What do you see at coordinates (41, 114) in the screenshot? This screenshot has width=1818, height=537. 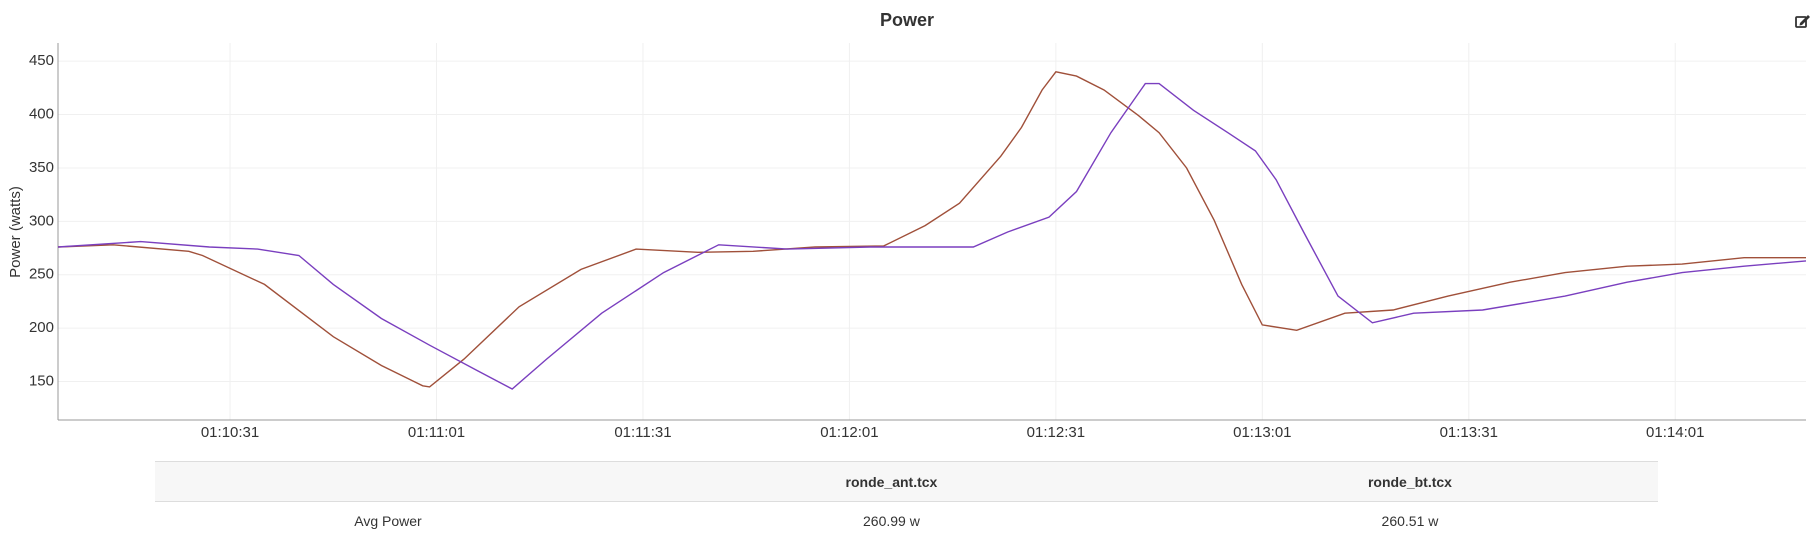 I see `y-tick-label: 400` at bounding box center [41, 114].